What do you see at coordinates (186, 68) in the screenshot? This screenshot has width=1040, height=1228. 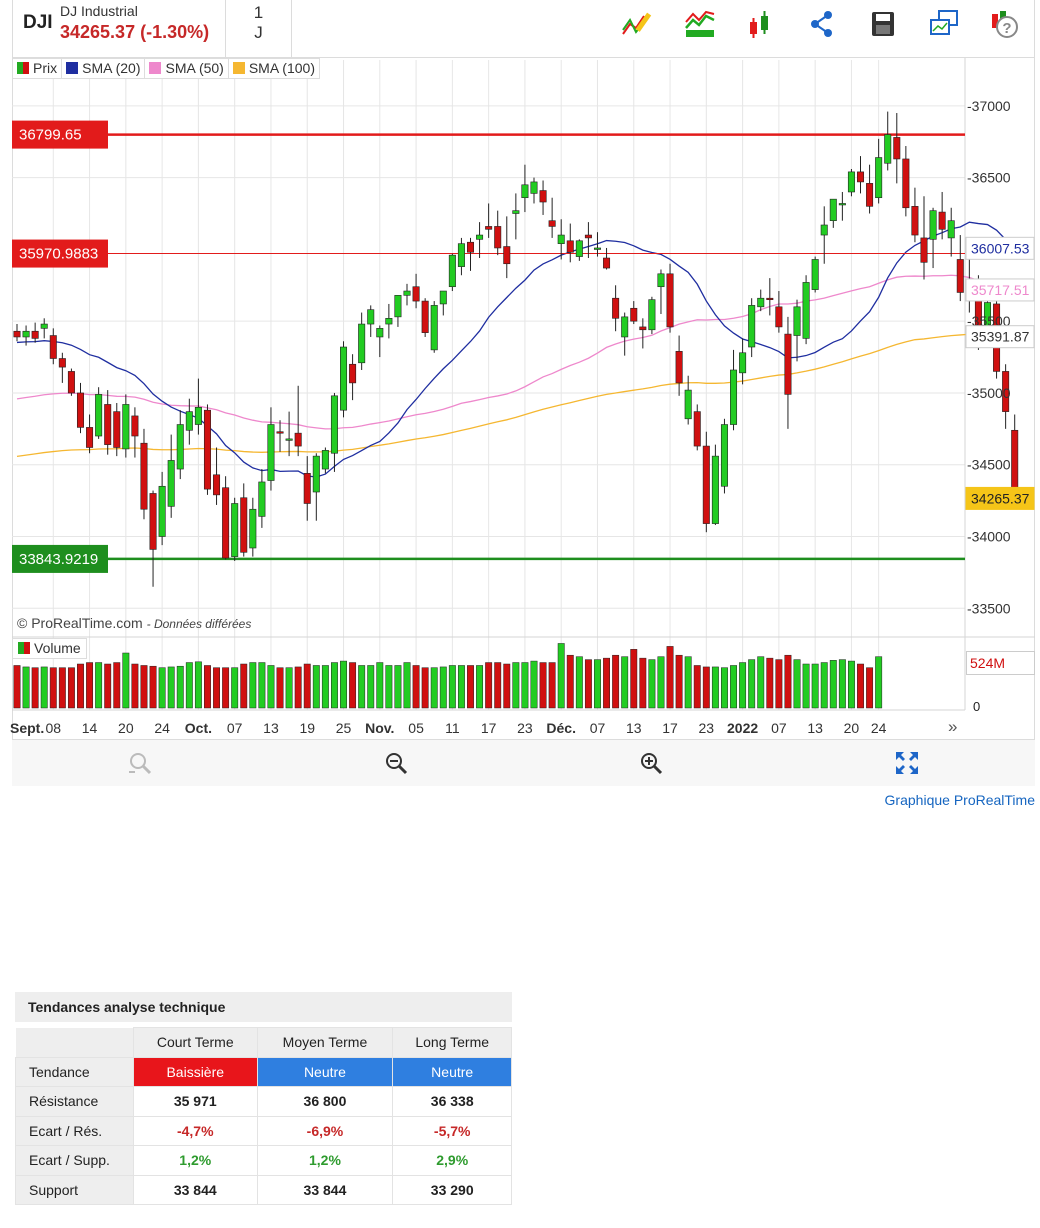 I see `legend-item: SMA (50)` at bounding box center [186, 68].